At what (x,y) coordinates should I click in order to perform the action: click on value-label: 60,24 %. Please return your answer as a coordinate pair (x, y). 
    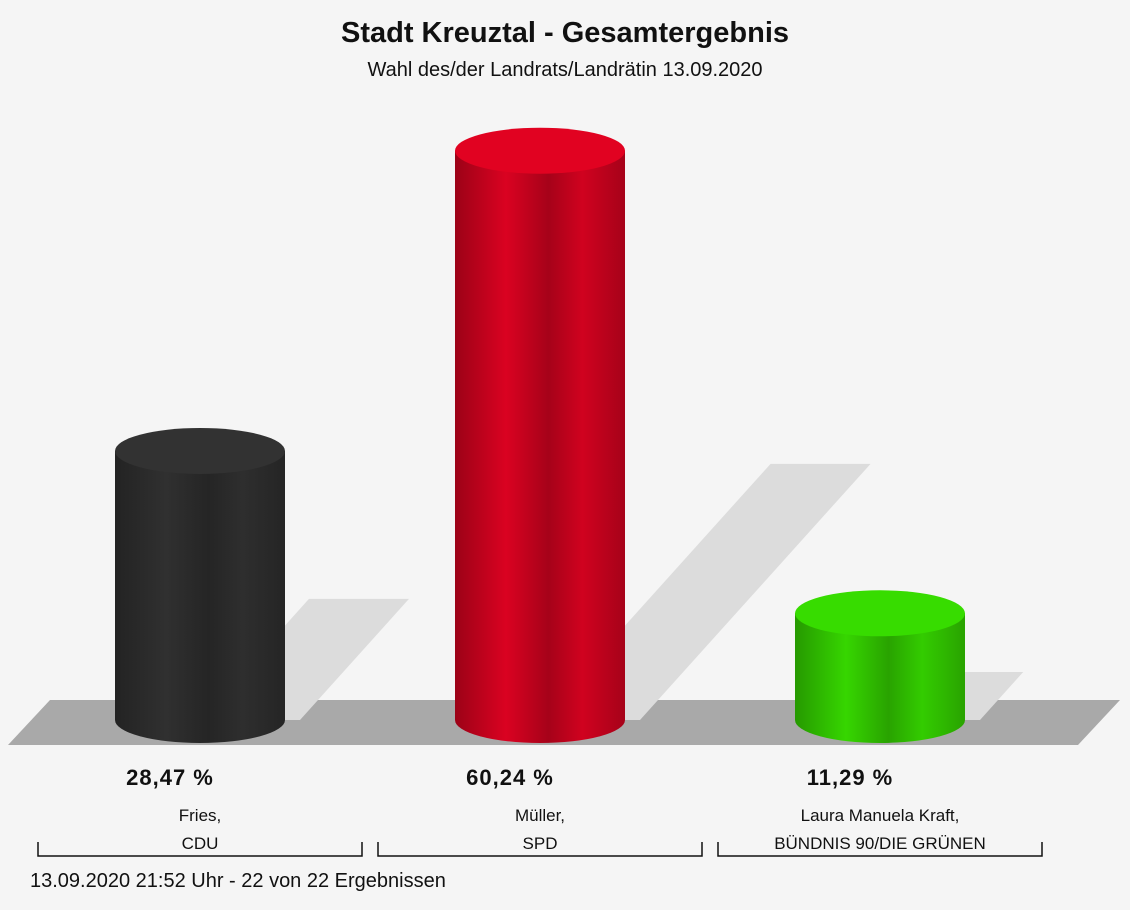
    Looking at the image, I should click on (510, 777).